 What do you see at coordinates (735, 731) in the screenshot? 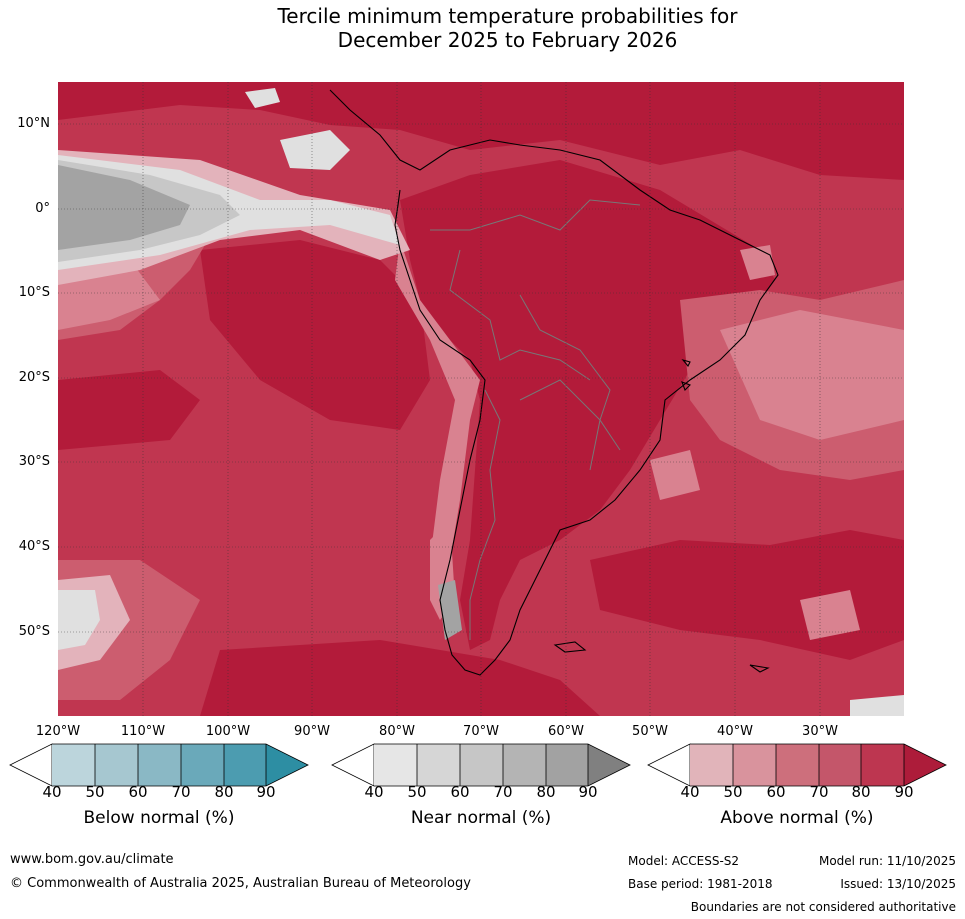
I see `lon-label-40w: 40°W` at bounding box center [735, 731].